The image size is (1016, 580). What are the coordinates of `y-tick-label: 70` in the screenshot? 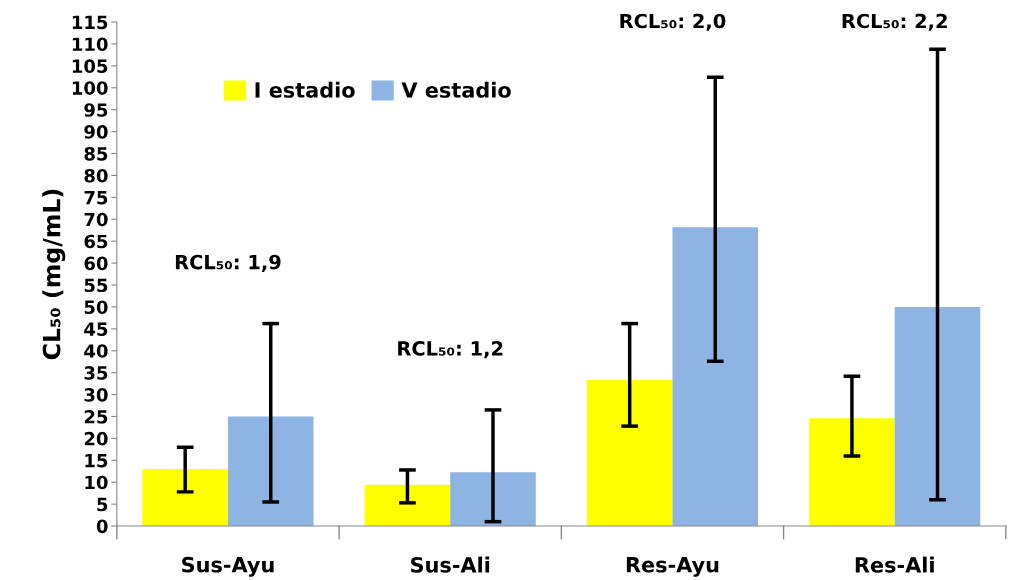 It's located at (96, 219).